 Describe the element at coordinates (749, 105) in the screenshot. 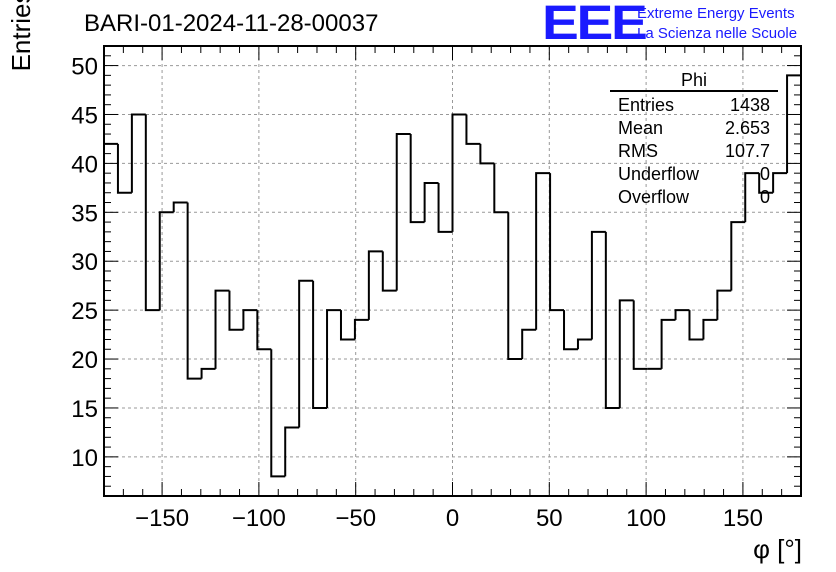

I see `stats-value: 1438` at that location.